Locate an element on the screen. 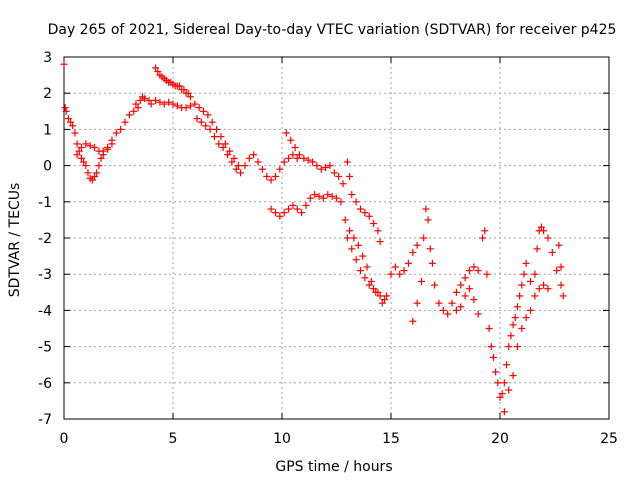  y-tick-label: 3 is located at coordinates (47, 58).